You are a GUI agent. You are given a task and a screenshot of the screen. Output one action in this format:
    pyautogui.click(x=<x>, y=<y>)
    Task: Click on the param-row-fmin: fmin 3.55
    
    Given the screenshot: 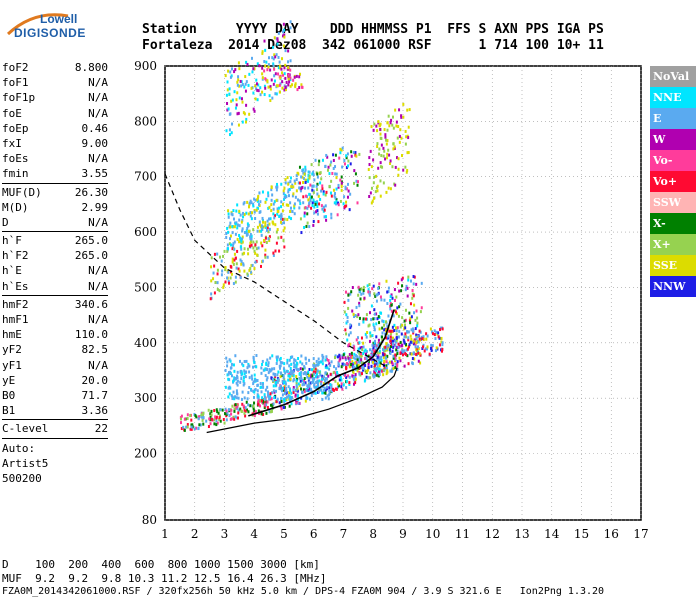 What is the action you would take?
    pyautogui.click(x=55, y=173)
    